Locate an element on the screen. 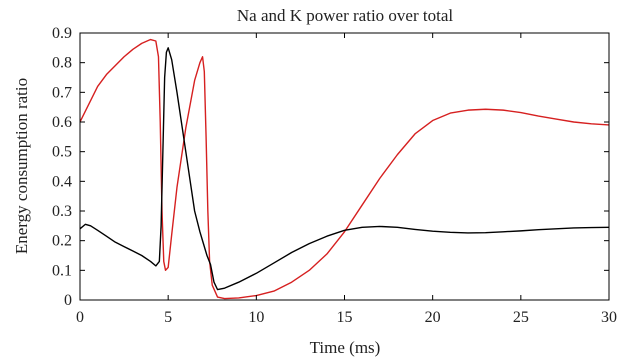 The height and width of the screenshot is (362, 631). x-tick-label: 25 is located at coordinates (521, 317).